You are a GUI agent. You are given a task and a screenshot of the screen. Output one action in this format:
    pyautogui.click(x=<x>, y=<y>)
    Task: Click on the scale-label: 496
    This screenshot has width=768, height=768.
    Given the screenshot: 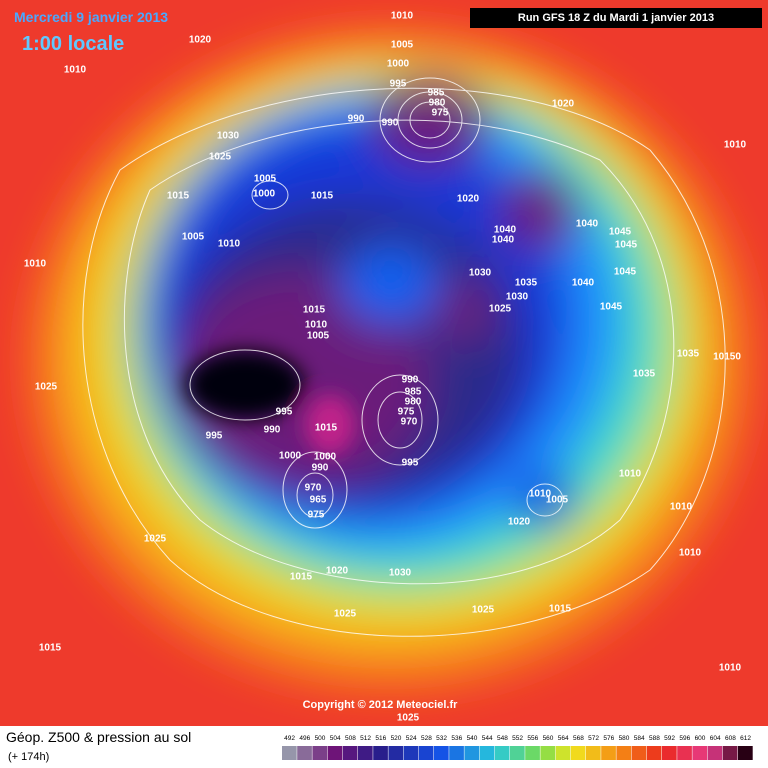 What is the action you would take?
    pyautogui.click(x=304, y=738)
    